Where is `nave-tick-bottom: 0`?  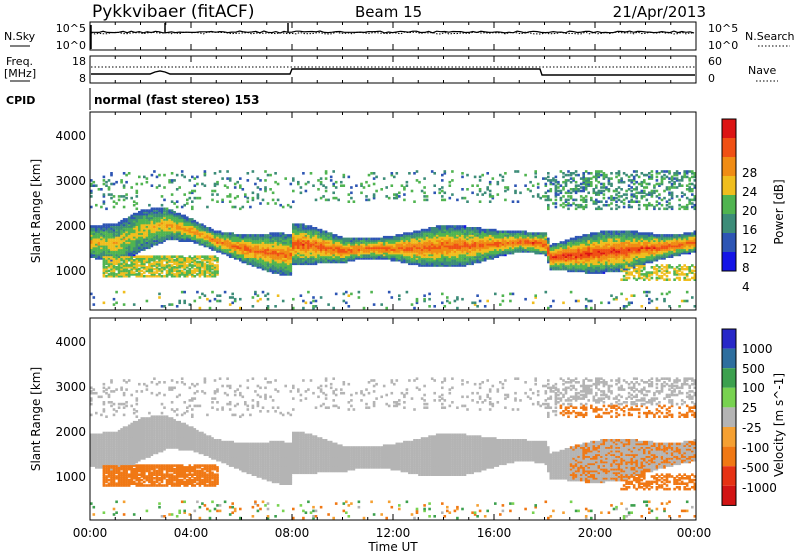 nave-tick-bottom: 0 is located at coordinates (711, 78).